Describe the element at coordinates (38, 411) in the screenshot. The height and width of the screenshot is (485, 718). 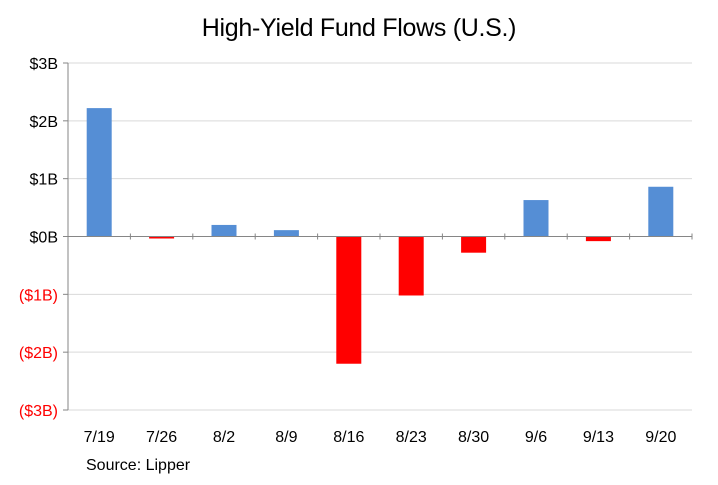
I see `y-tick-label: ($3B)` at that location.